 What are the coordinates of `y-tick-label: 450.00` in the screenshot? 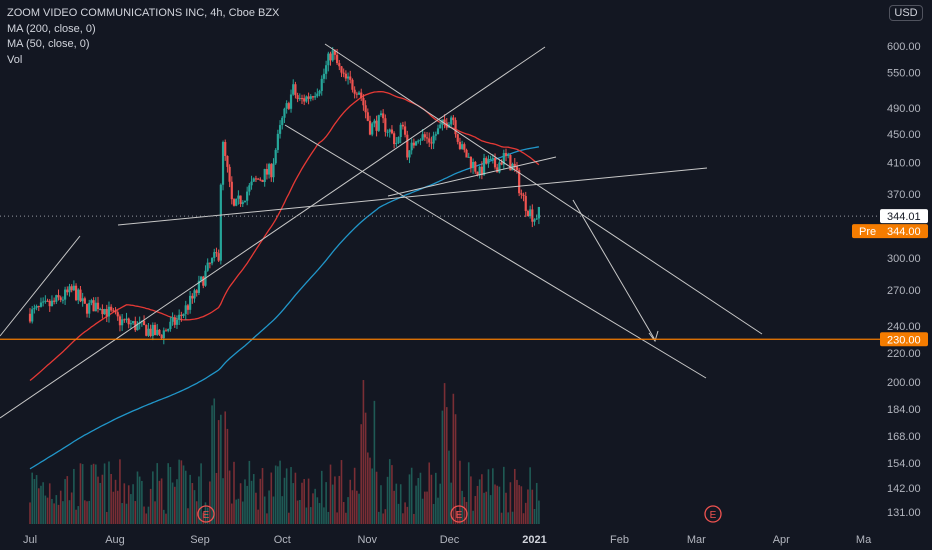 It's located at (904, 135).